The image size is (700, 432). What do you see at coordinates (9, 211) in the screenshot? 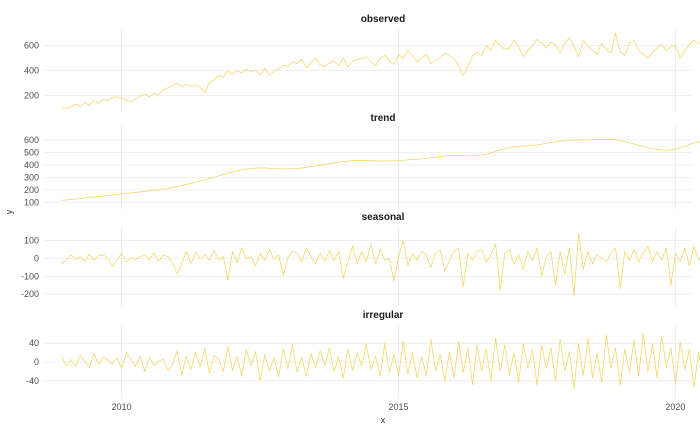
I see `y-axis-title: y` at bounding box center [9, 211].